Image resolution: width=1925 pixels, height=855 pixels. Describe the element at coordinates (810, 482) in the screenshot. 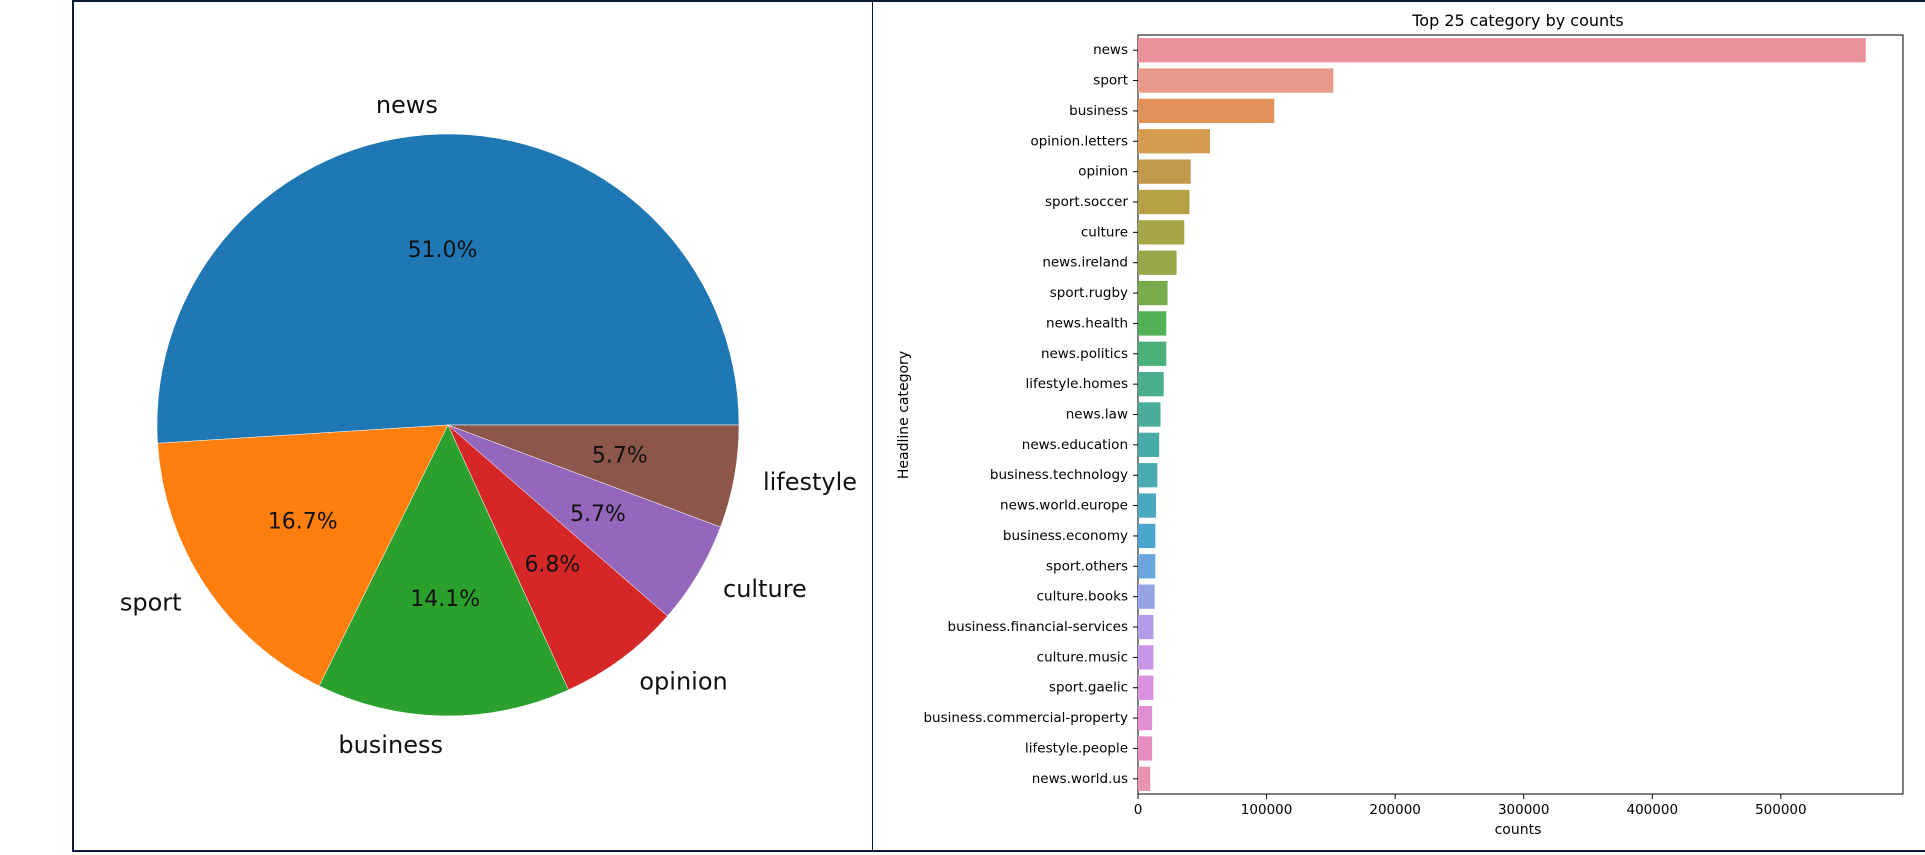

I see `pie-label-lifestyle: lifestyle` at that location.